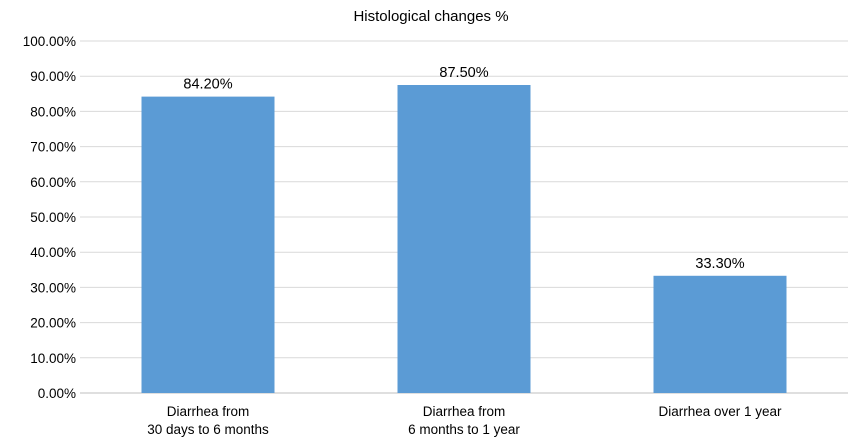  Describe the element at coordinates (53, 323) in the screenshot. I see `y-tick-label: 20.00%` at that location.